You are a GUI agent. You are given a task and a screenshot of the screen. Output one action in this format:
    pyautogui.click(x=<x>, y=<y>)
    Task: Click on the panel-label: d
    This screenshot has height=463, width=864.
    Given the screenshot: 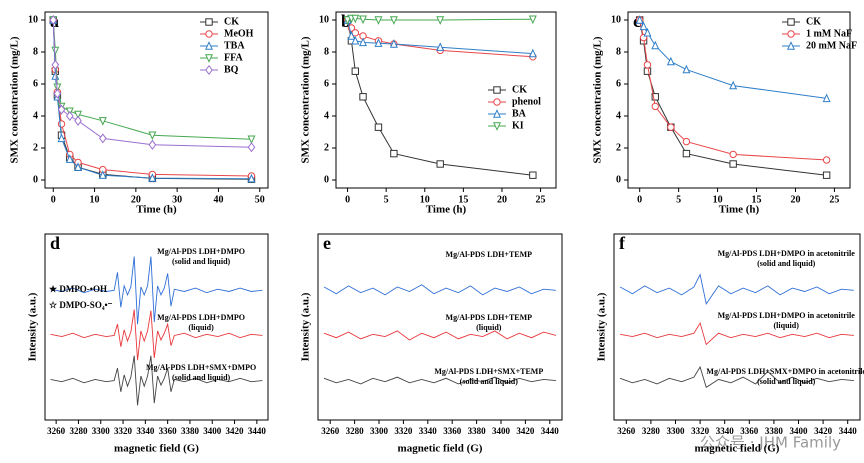 What is the action you would take?
    pyautogui.click(x=55, y=243)
    